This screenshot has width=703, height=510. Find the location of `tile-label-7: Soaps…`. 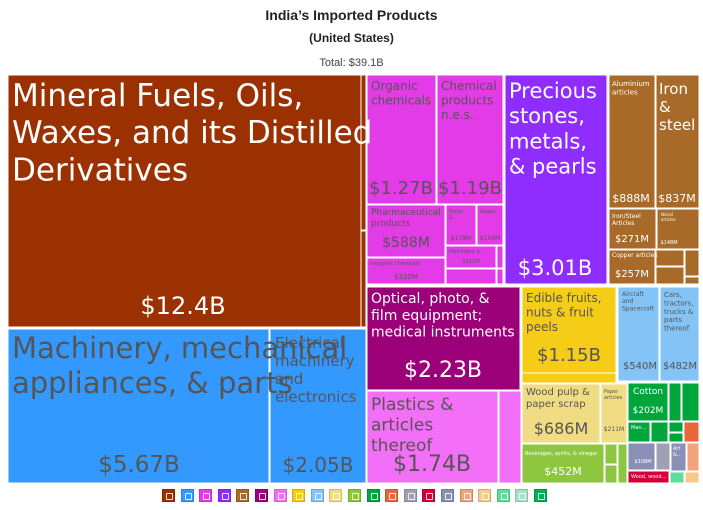

tile-label-7: Soaps… is located at coordinates (490, 212).